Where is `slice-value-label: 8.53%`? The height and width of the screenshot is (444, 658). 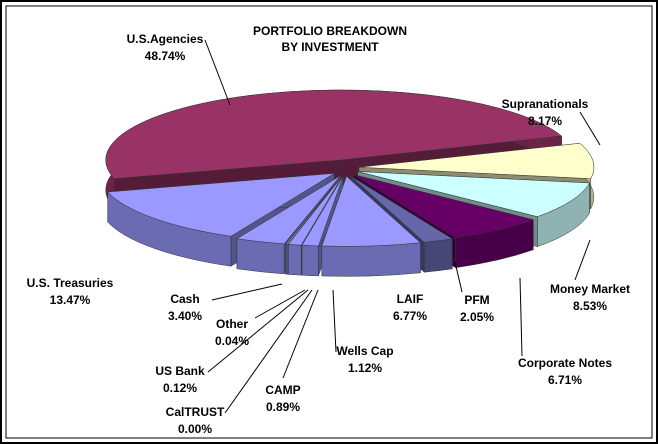
slice-value-label: 8.53% is located at coordinates (590, 306).